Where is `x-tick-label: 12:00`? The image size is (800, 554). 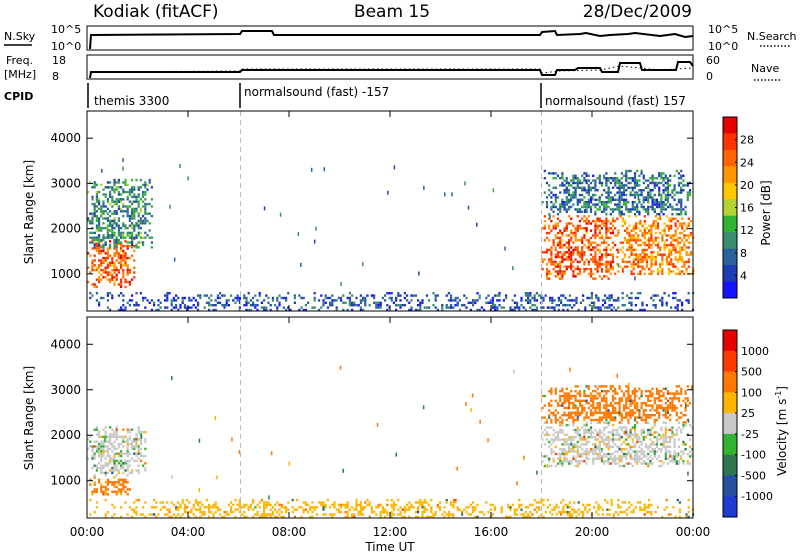
x-tick-label: 12:00 is located at coordinates (390, 532).